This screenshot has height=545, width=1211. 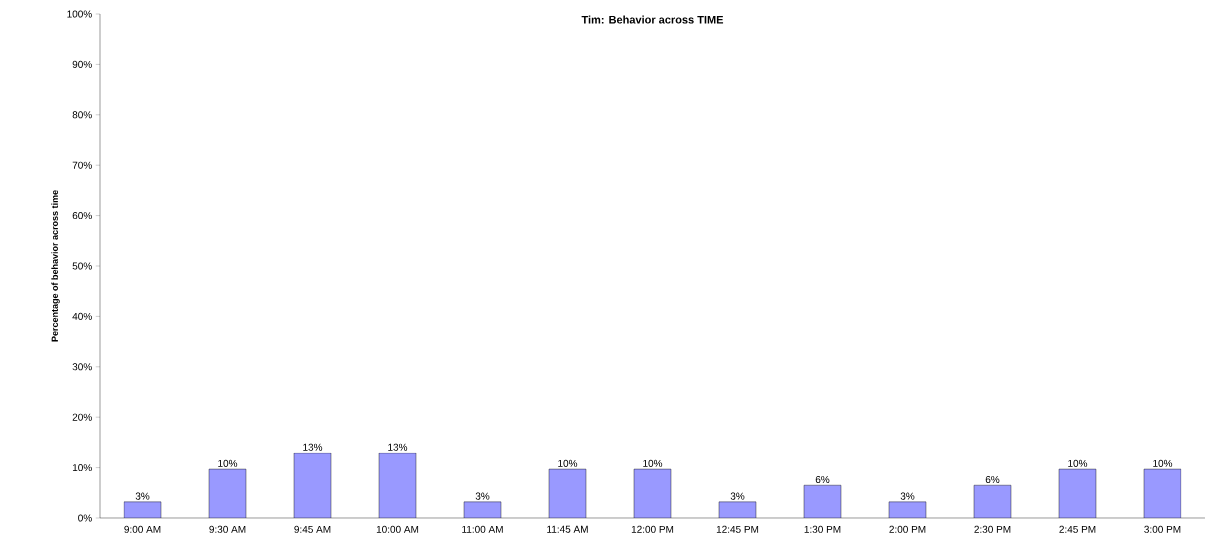 I want to click on y-tick-label: 20%, so click(x=82, y=417).